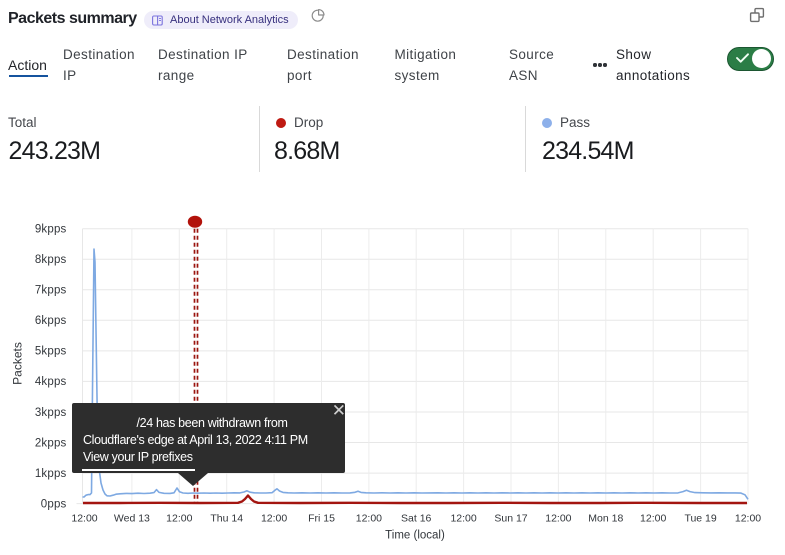 The height and width of the screenshot is (555, 785). What do you see at coordinates (51, 474) in the screenshot?
I see `svg-text: 1kpps` at bounding box center [51, 474].